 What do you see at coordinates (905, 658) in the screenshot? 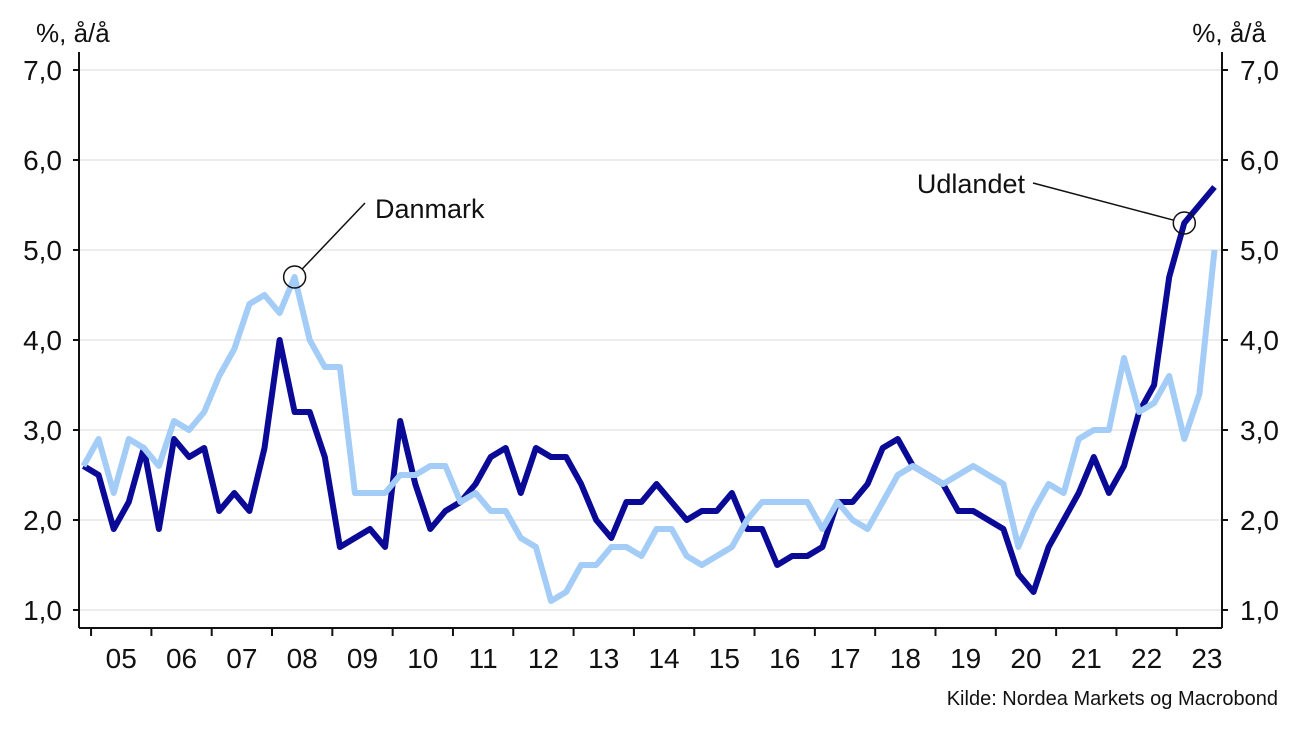
I see `x-tick-label: 18` at bounding box center [905, 658].